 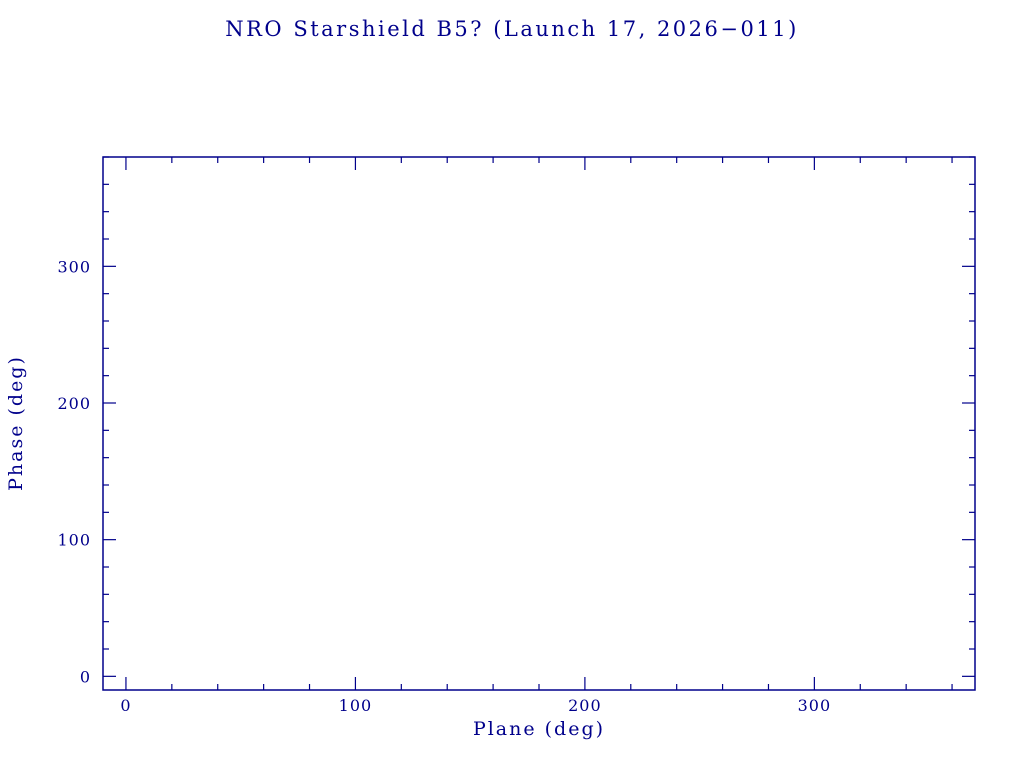 What do you see at coordinates (815, 705) in the screenshot?
I see `x-tick-label: 300` at bounding box center [815, 705].